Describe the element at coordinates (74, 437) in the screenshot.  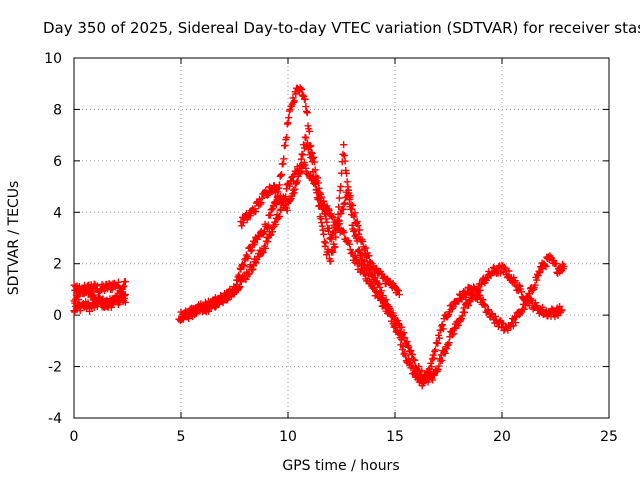
I see `x-tick-label: 0` at that location.